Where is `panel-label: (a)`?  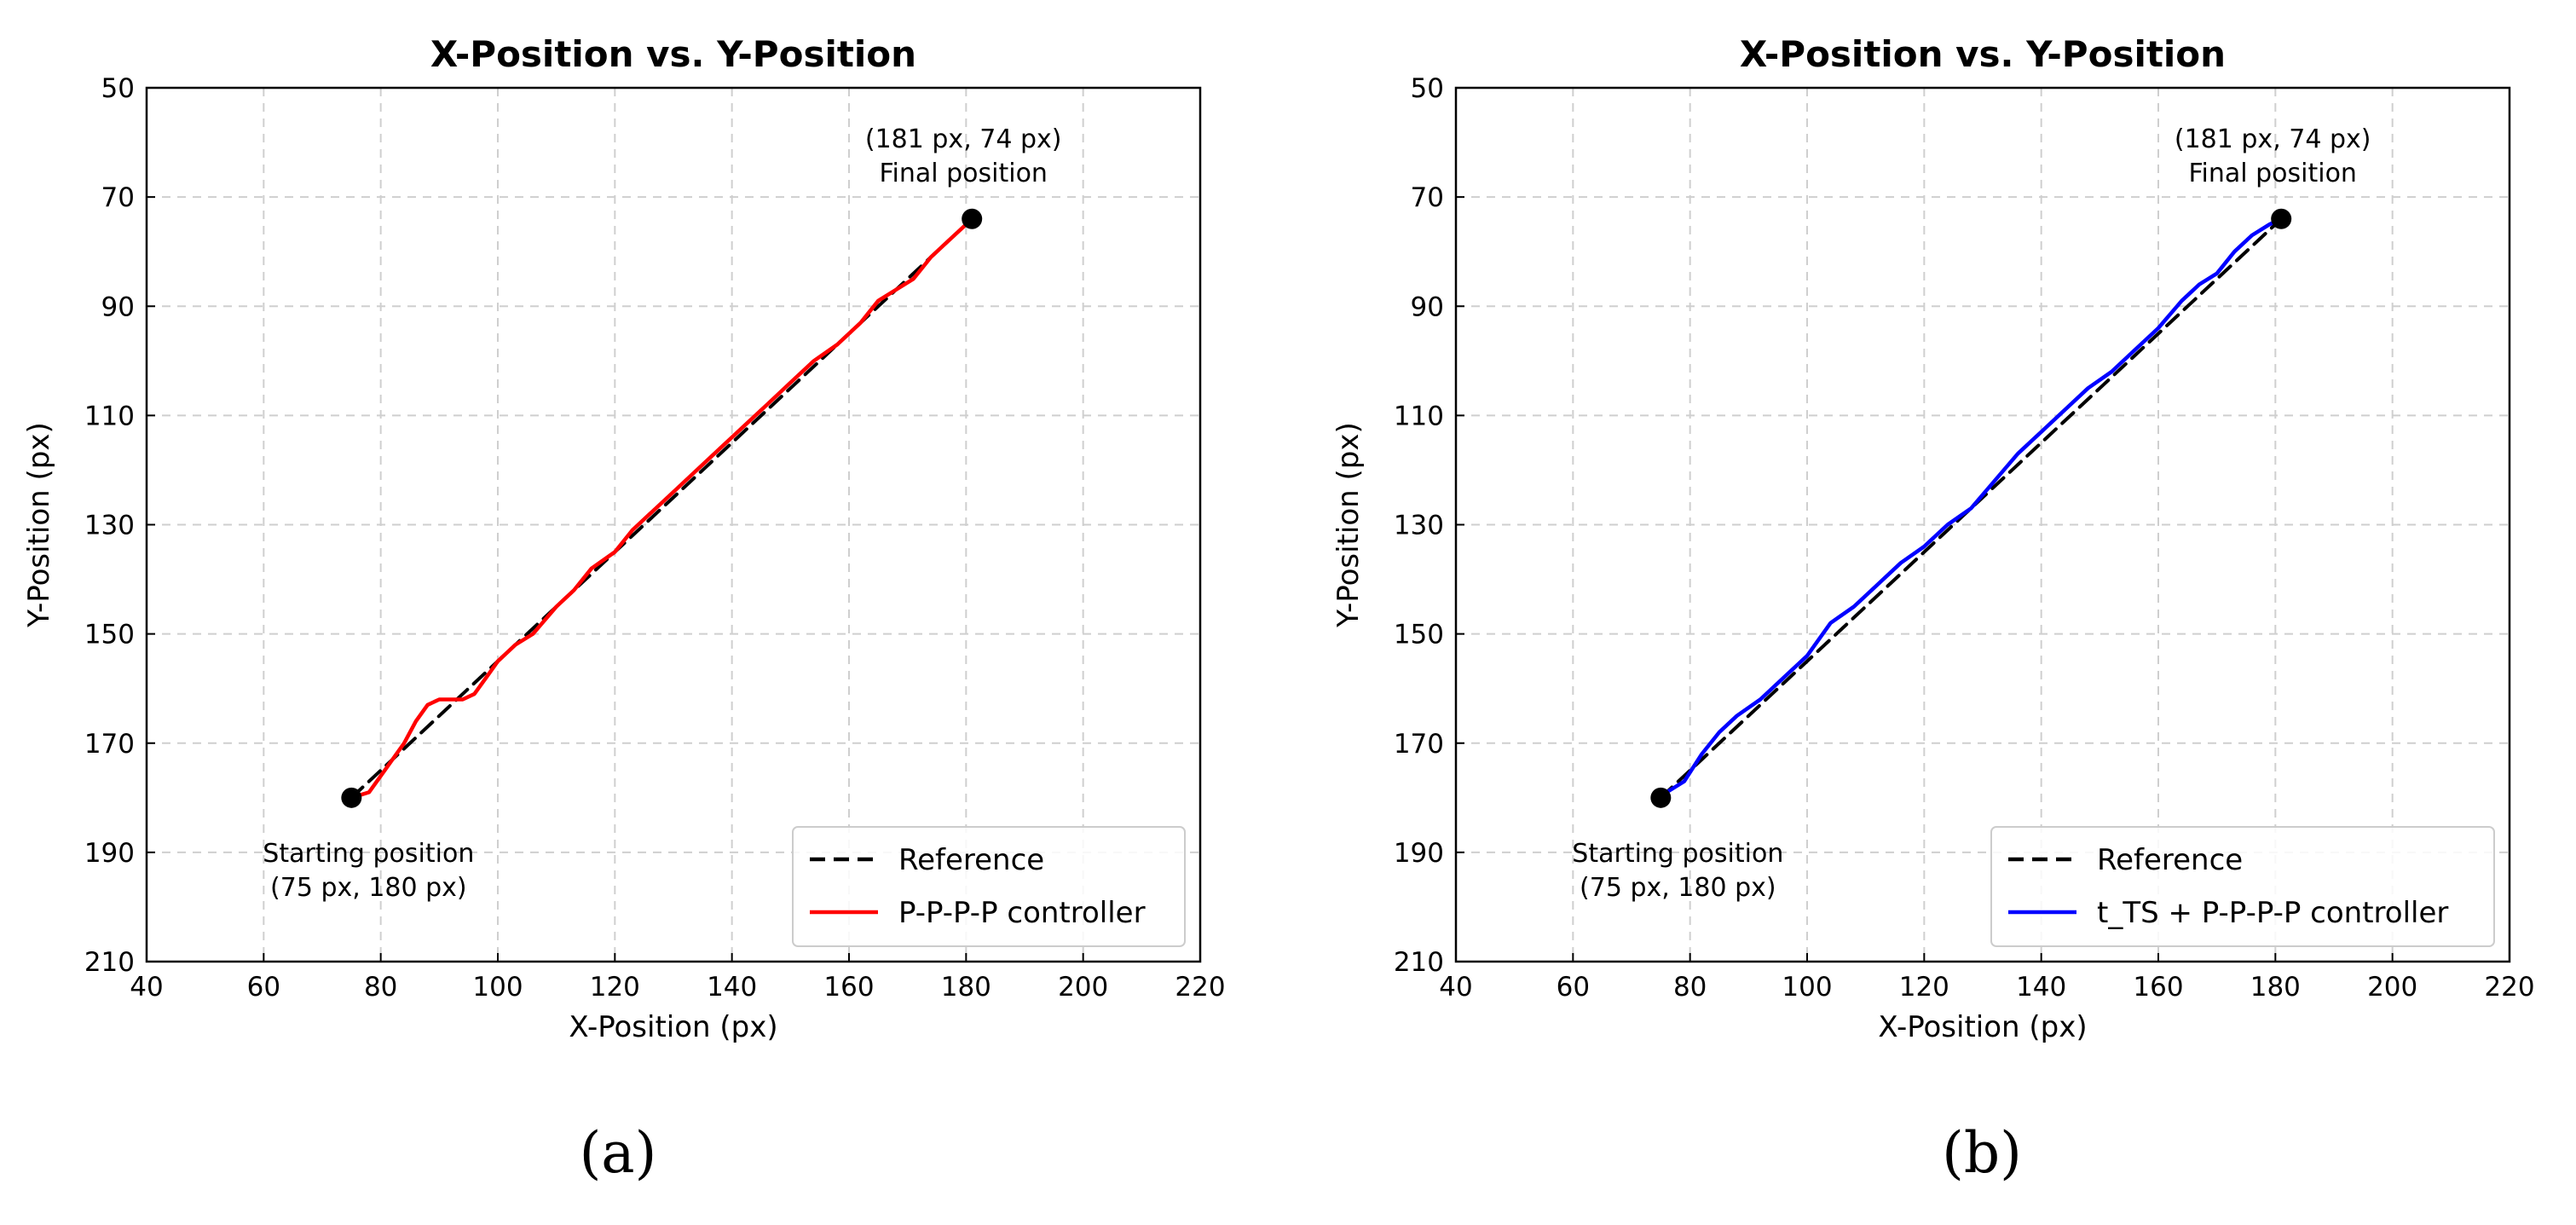
panel-label: (a) is located at coordinates (618, 1153).